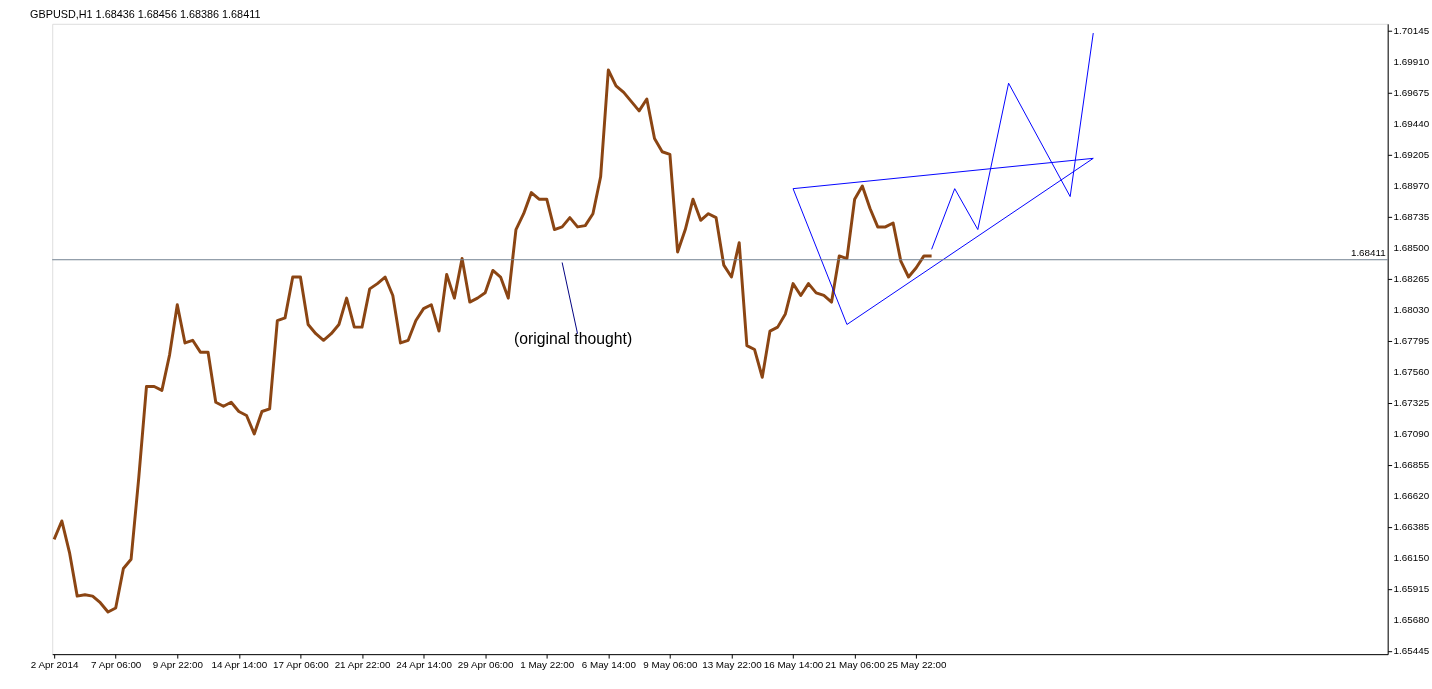 Image resolution: width=1432 pixels, height=689 pixels. Describe the element at coordinates (793, 665) in the screenshot. I see `x-tick-label: 16 May 14:00` at that location.